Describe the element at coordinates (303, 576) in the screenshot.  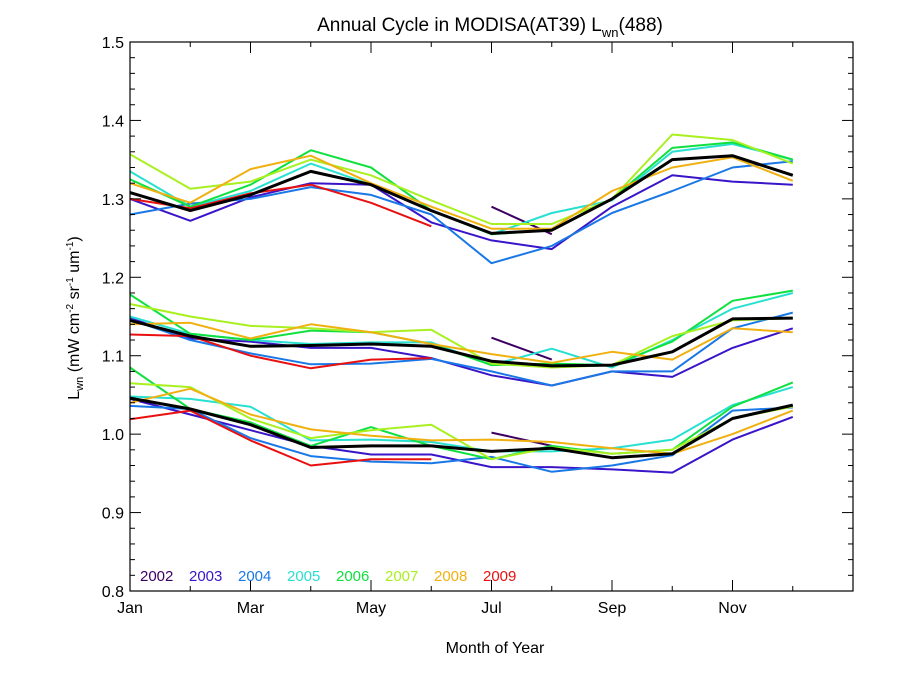
I see `legend-entry-2005: 2005` at that location.